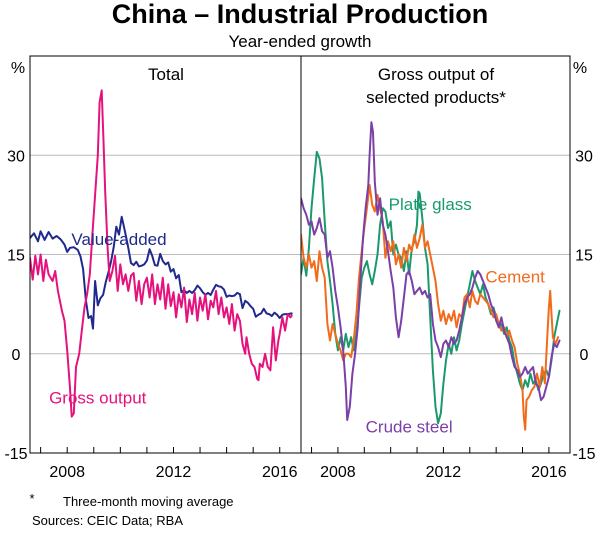 The image size is (600, 536). What do you see at coordinates (67, 472) in the screenshot?
I see `x-tick-label-total-2008: 2008` at bounding box center [67, 472].